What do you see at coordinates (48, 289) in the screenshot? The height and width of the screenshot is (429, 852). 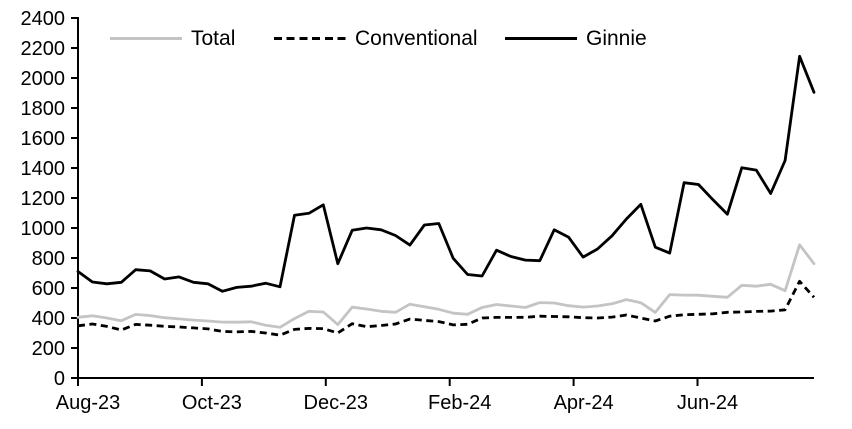 I see `y-axis-tick-label: 600` at bounding box center [48, 289].